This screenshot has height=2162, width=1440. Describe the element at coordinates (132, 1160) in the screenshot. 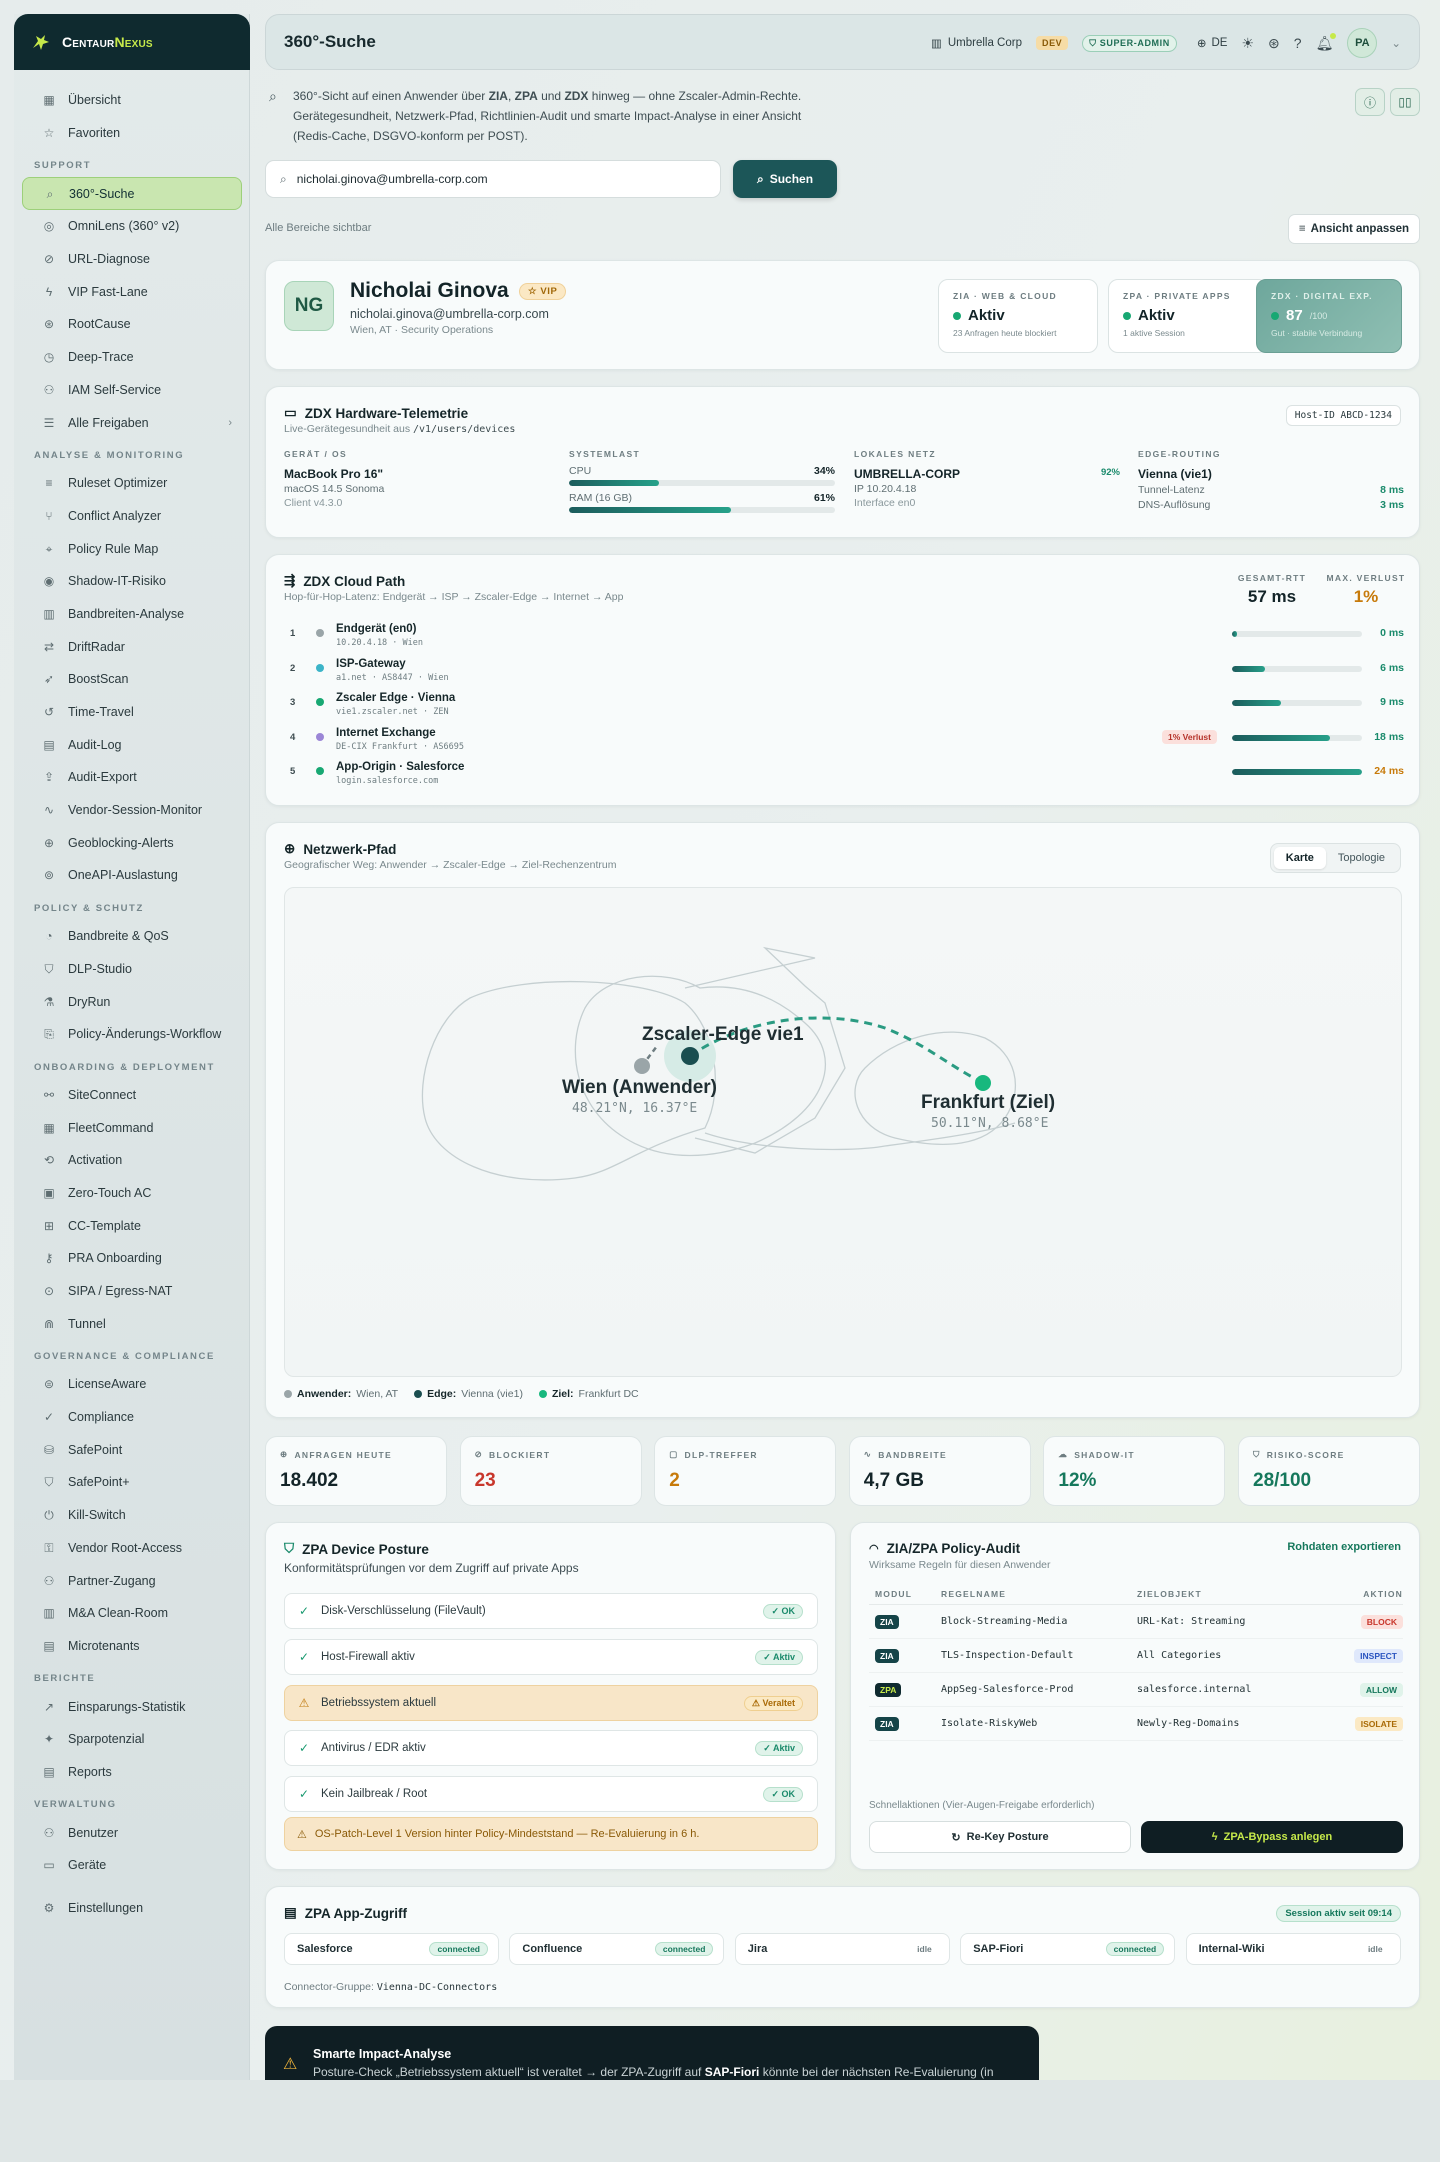

I see `sidebar-item: ⟲ Activation` at that location.